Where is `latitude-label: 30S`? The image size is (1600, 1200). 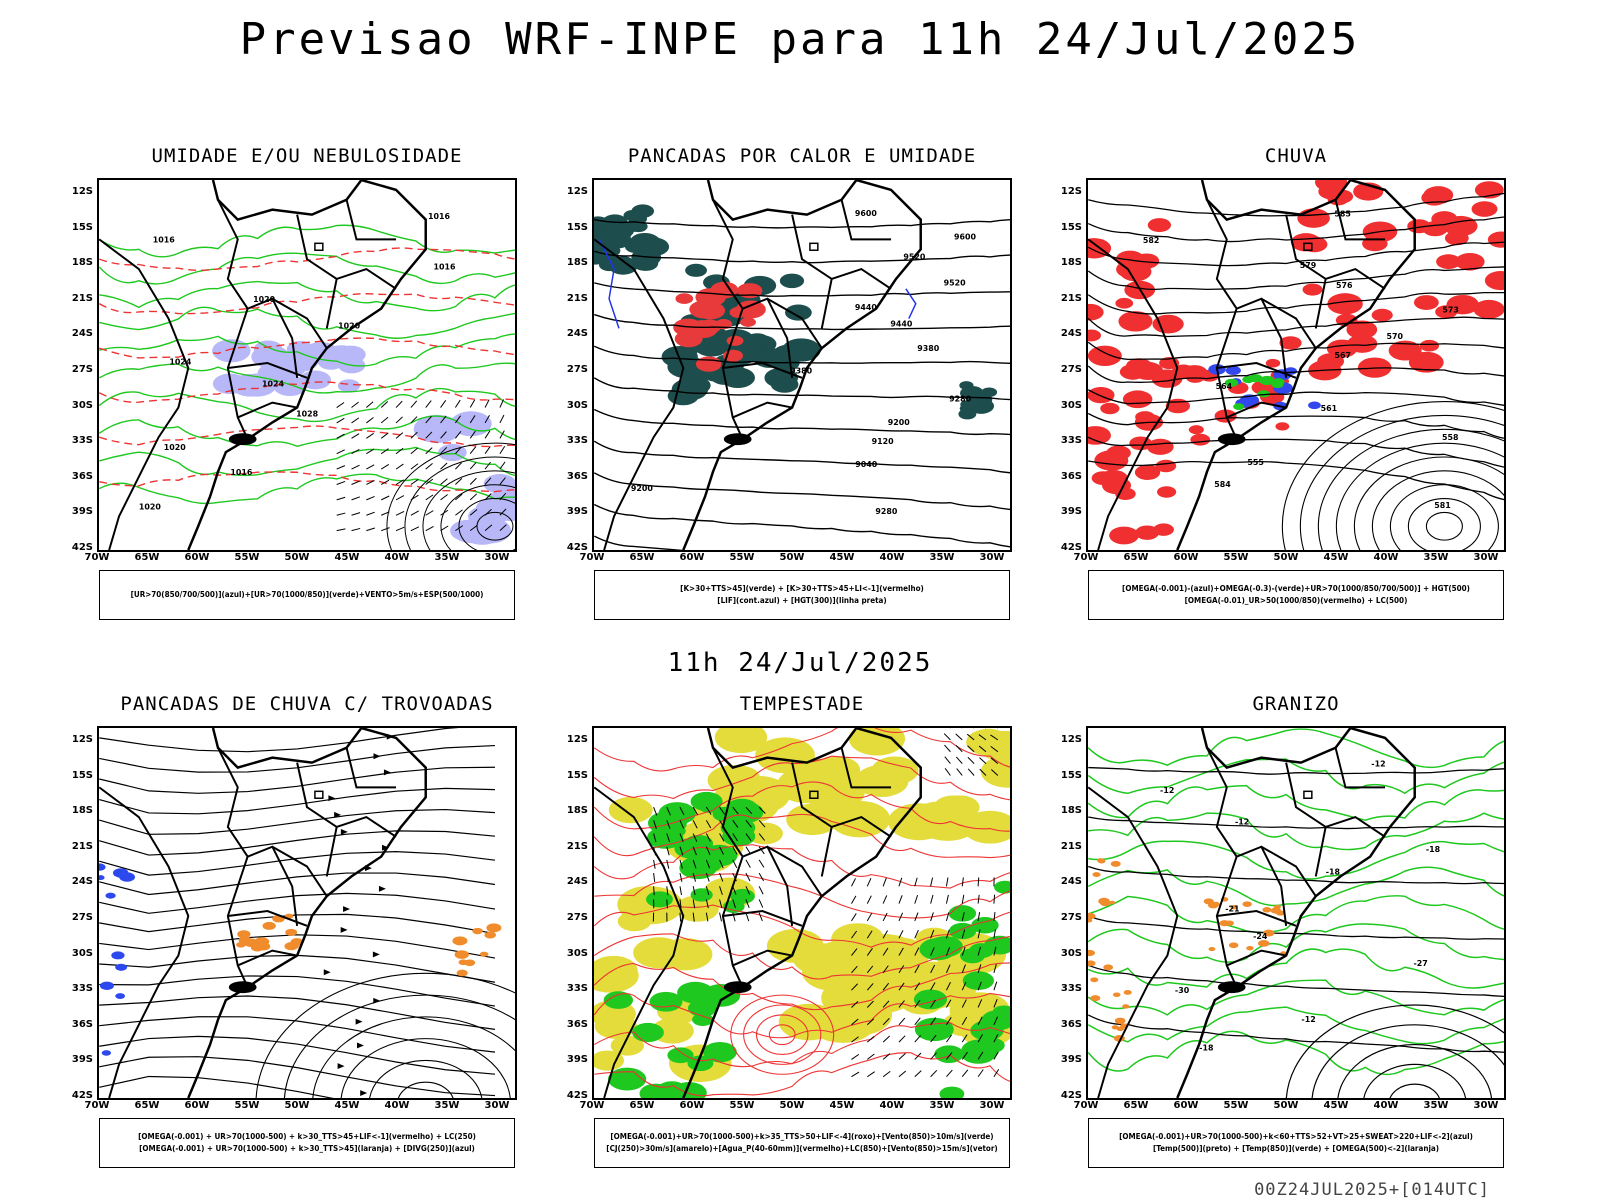
latitude-label: 30S is located at coordinates (1071, 953).